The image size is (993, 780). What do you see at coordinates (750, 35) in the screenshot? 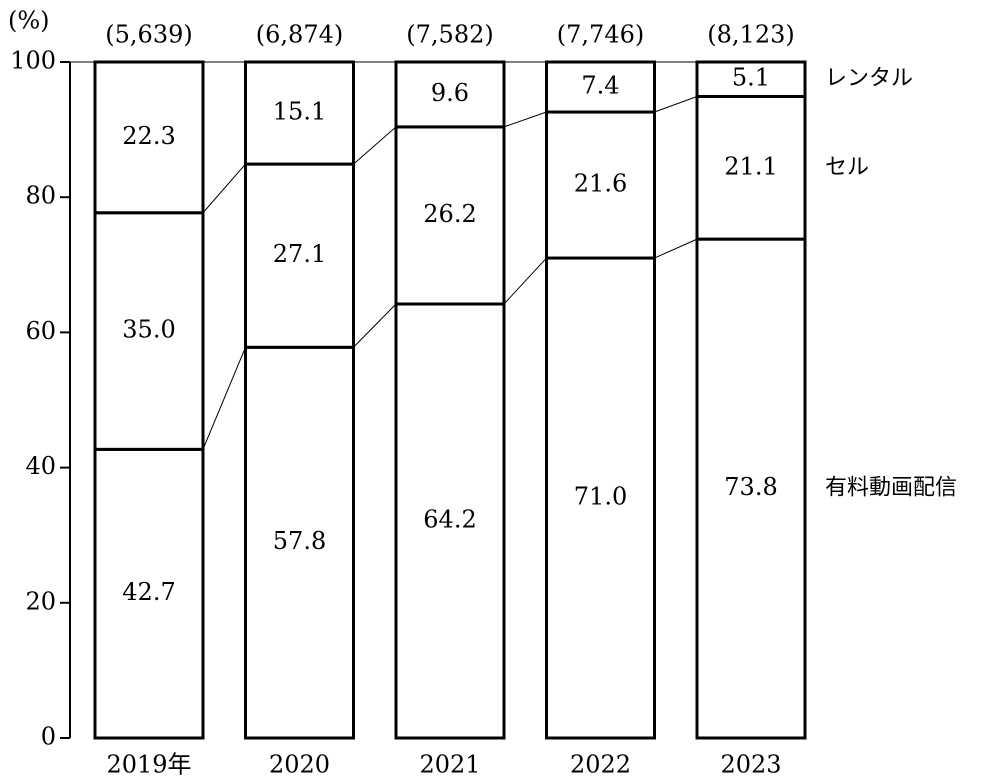
I see `total-label: (8,123)` at bounding box center [750, 35].